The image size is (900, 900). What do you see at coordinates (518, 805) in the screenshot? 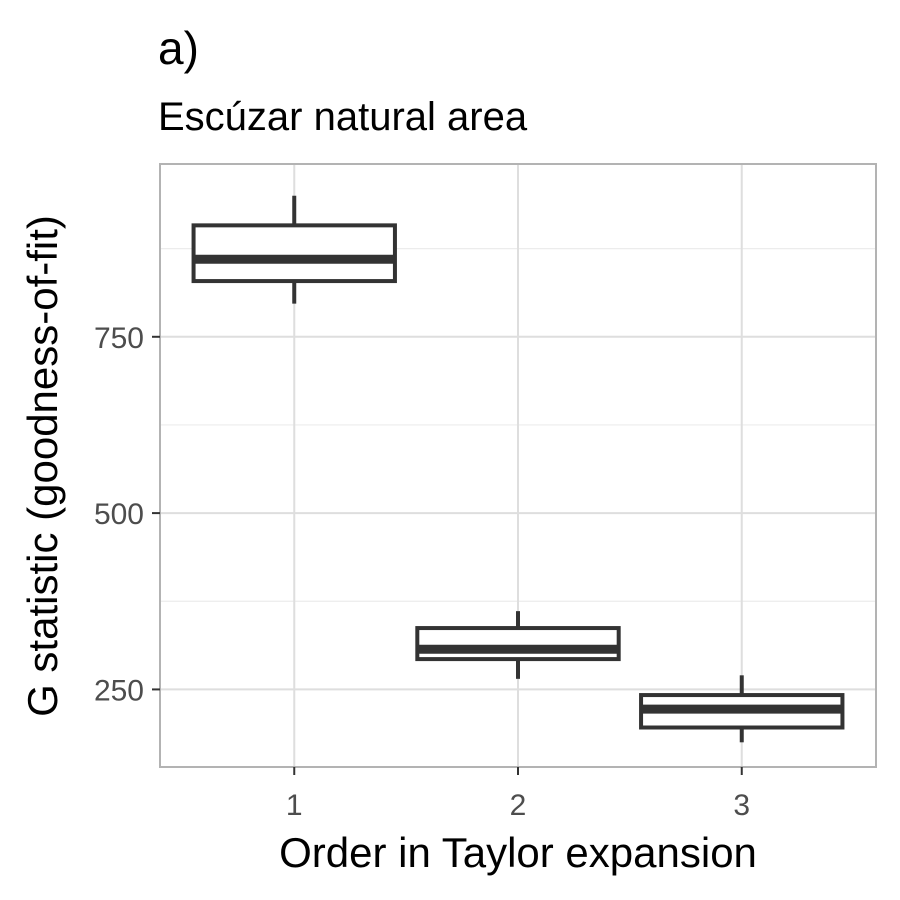
I see `x-tick-label: 2` at bounding box center [518, 805].